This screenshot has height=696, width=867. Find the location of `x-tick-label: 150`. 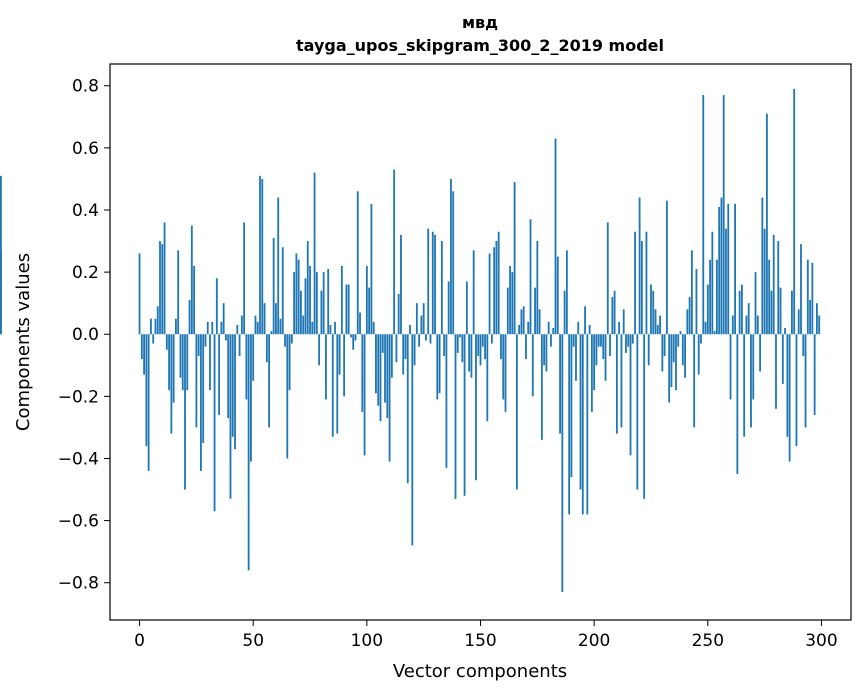

x-tick-label: 150 is located at coordinates (480, 641).